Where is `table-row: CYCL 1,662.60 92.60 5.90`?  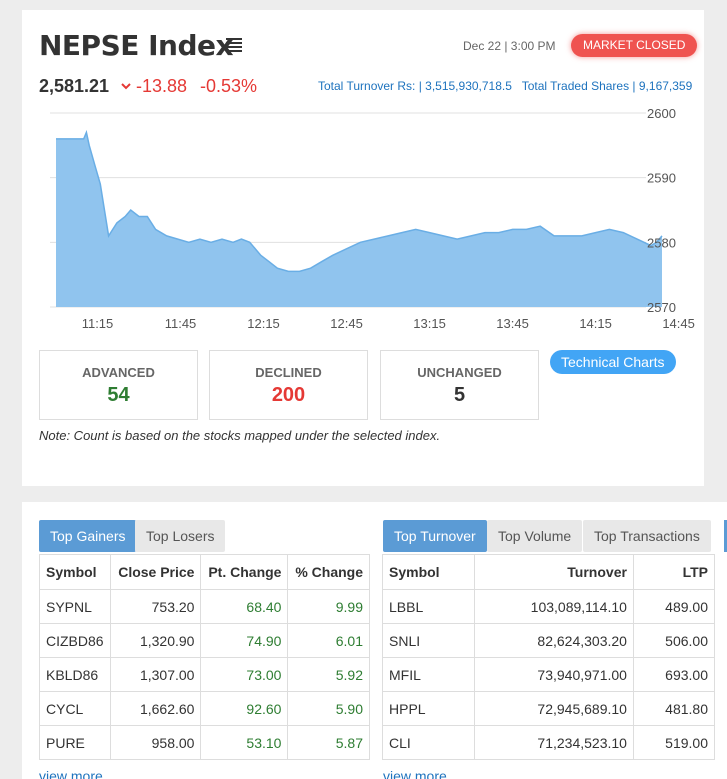 table-row: CYCL 1,662.60 92.60 5.90 is located at coordinates (204, 708).